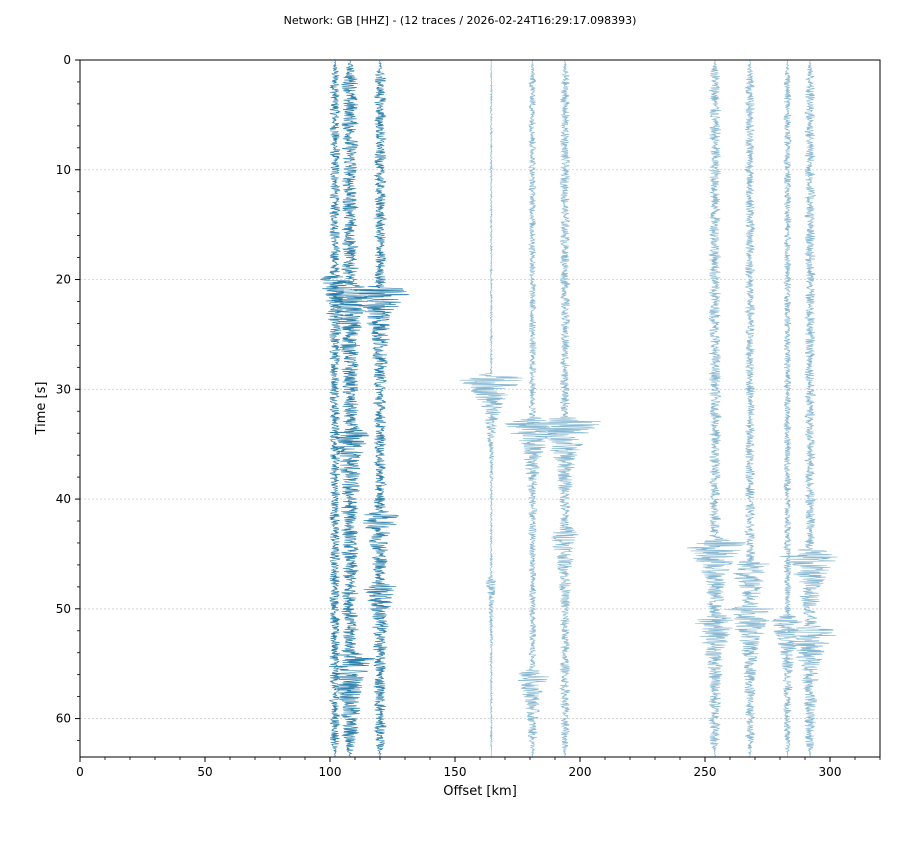 This screenshot has height=864, width=920. I want to click on y-tick-label: 60, so click(63, 719).